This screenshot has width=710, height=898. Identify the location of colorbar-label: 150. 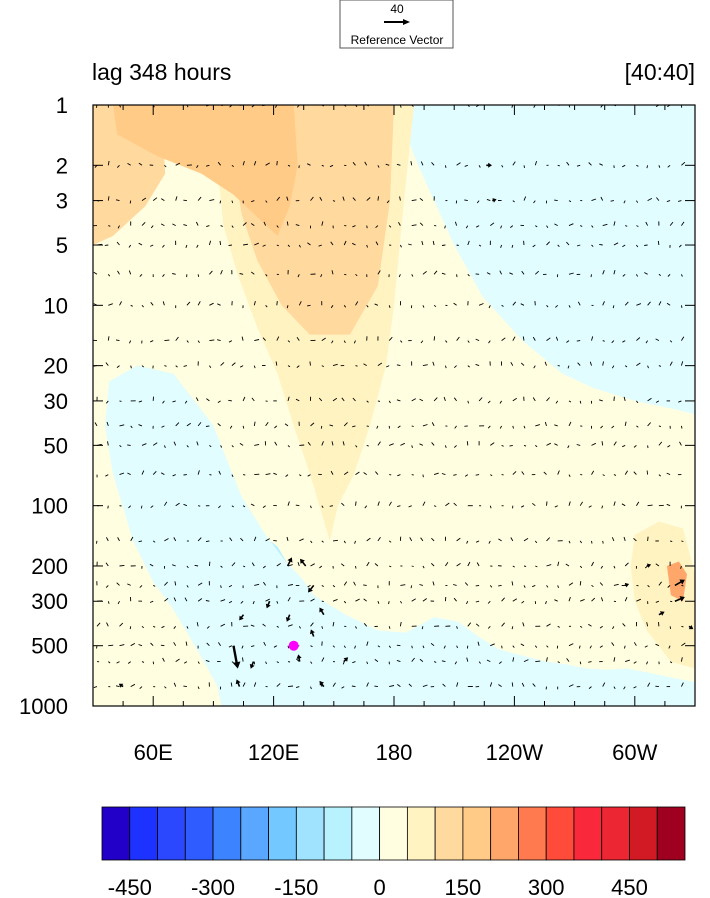
(463, 886).